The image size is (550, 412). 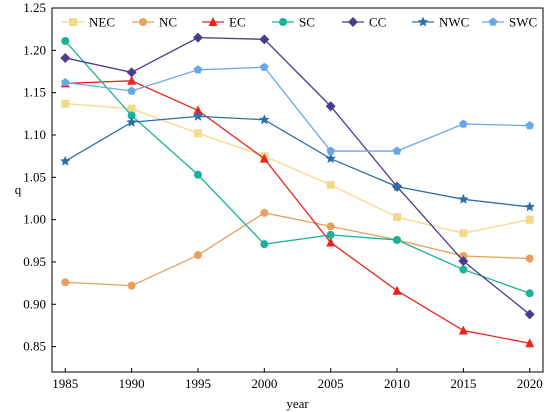 I want to click on y-tick-label: 1.25, so click(x=34, y=7).